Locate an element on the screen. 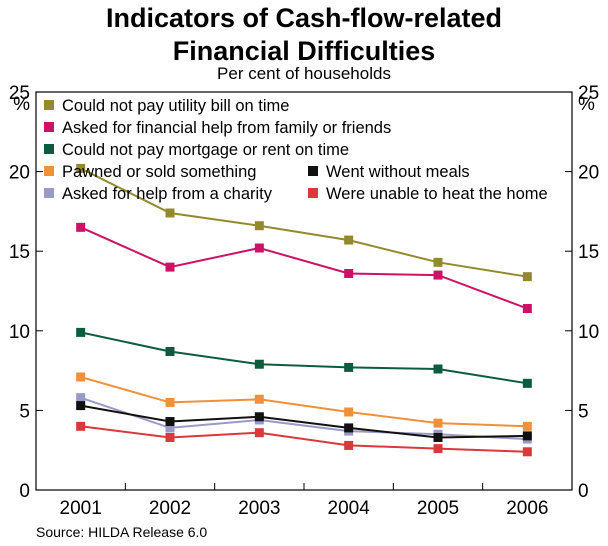  legend-label: Were unable to heat the home is located at coordinates (437, 194).